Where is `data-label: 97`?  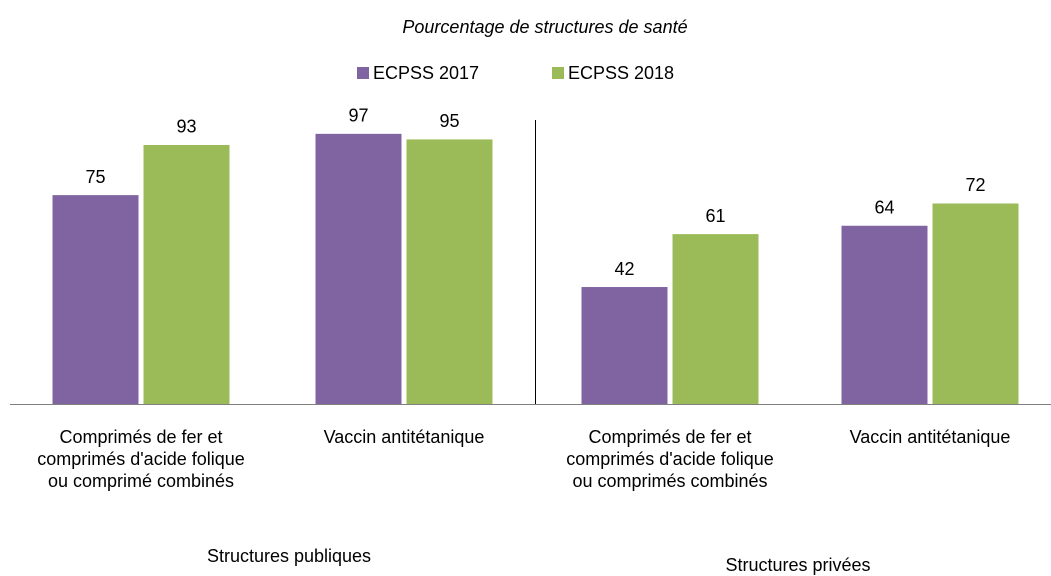
data-label: 97 is located at coordinates (358, 116).